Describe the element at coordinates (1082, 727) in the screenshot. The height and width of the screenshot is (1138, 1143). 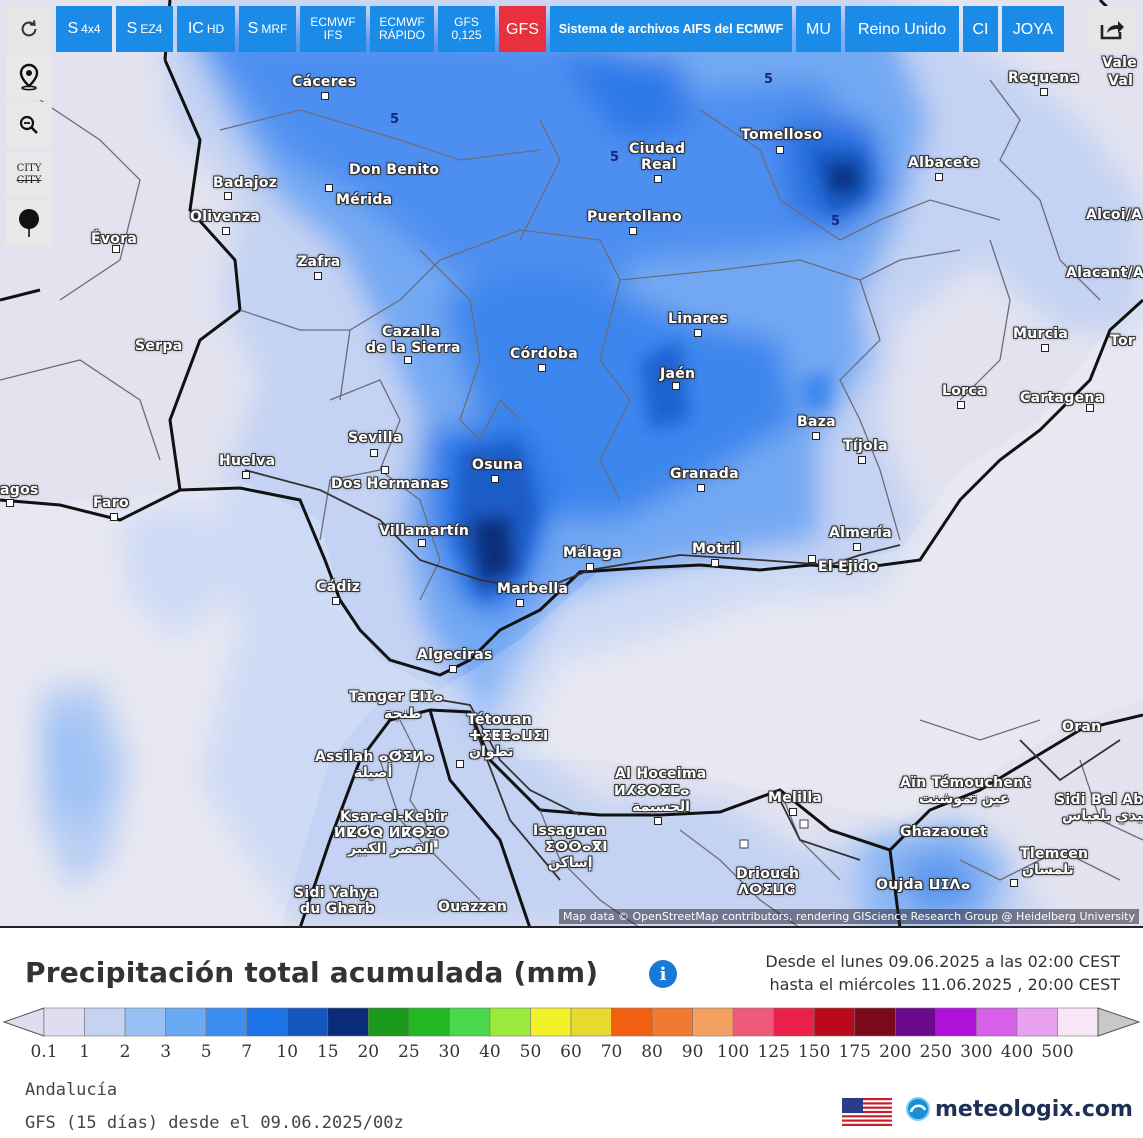
I see `city-label: Oran` at that location.